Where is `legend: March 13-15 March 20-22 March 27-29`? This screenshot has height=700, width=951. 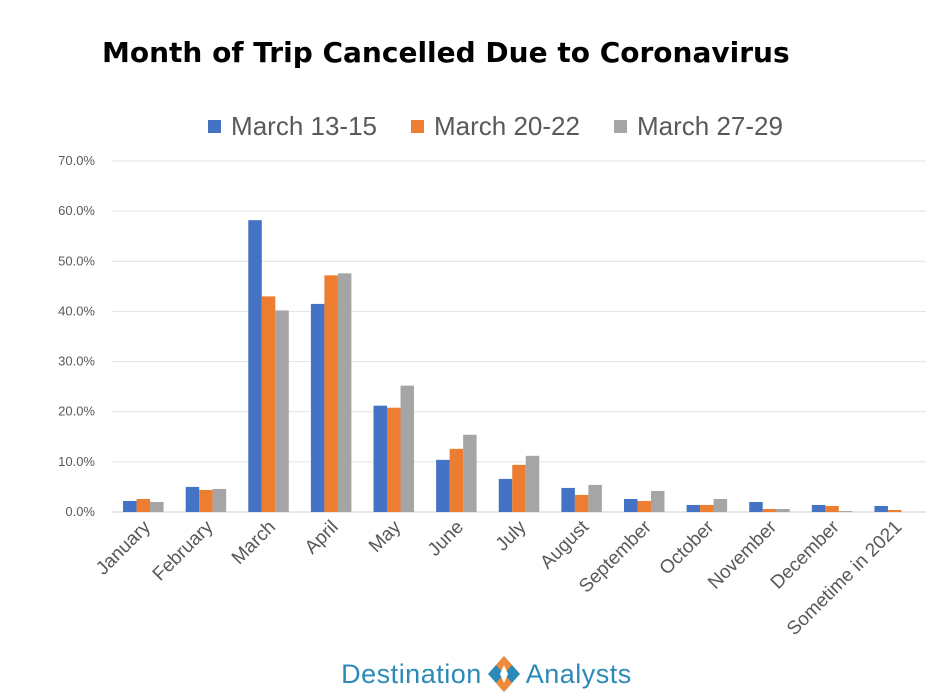
legend: March 13-15 March 20-22 March 27-29 is located at coordinates (475, 126).